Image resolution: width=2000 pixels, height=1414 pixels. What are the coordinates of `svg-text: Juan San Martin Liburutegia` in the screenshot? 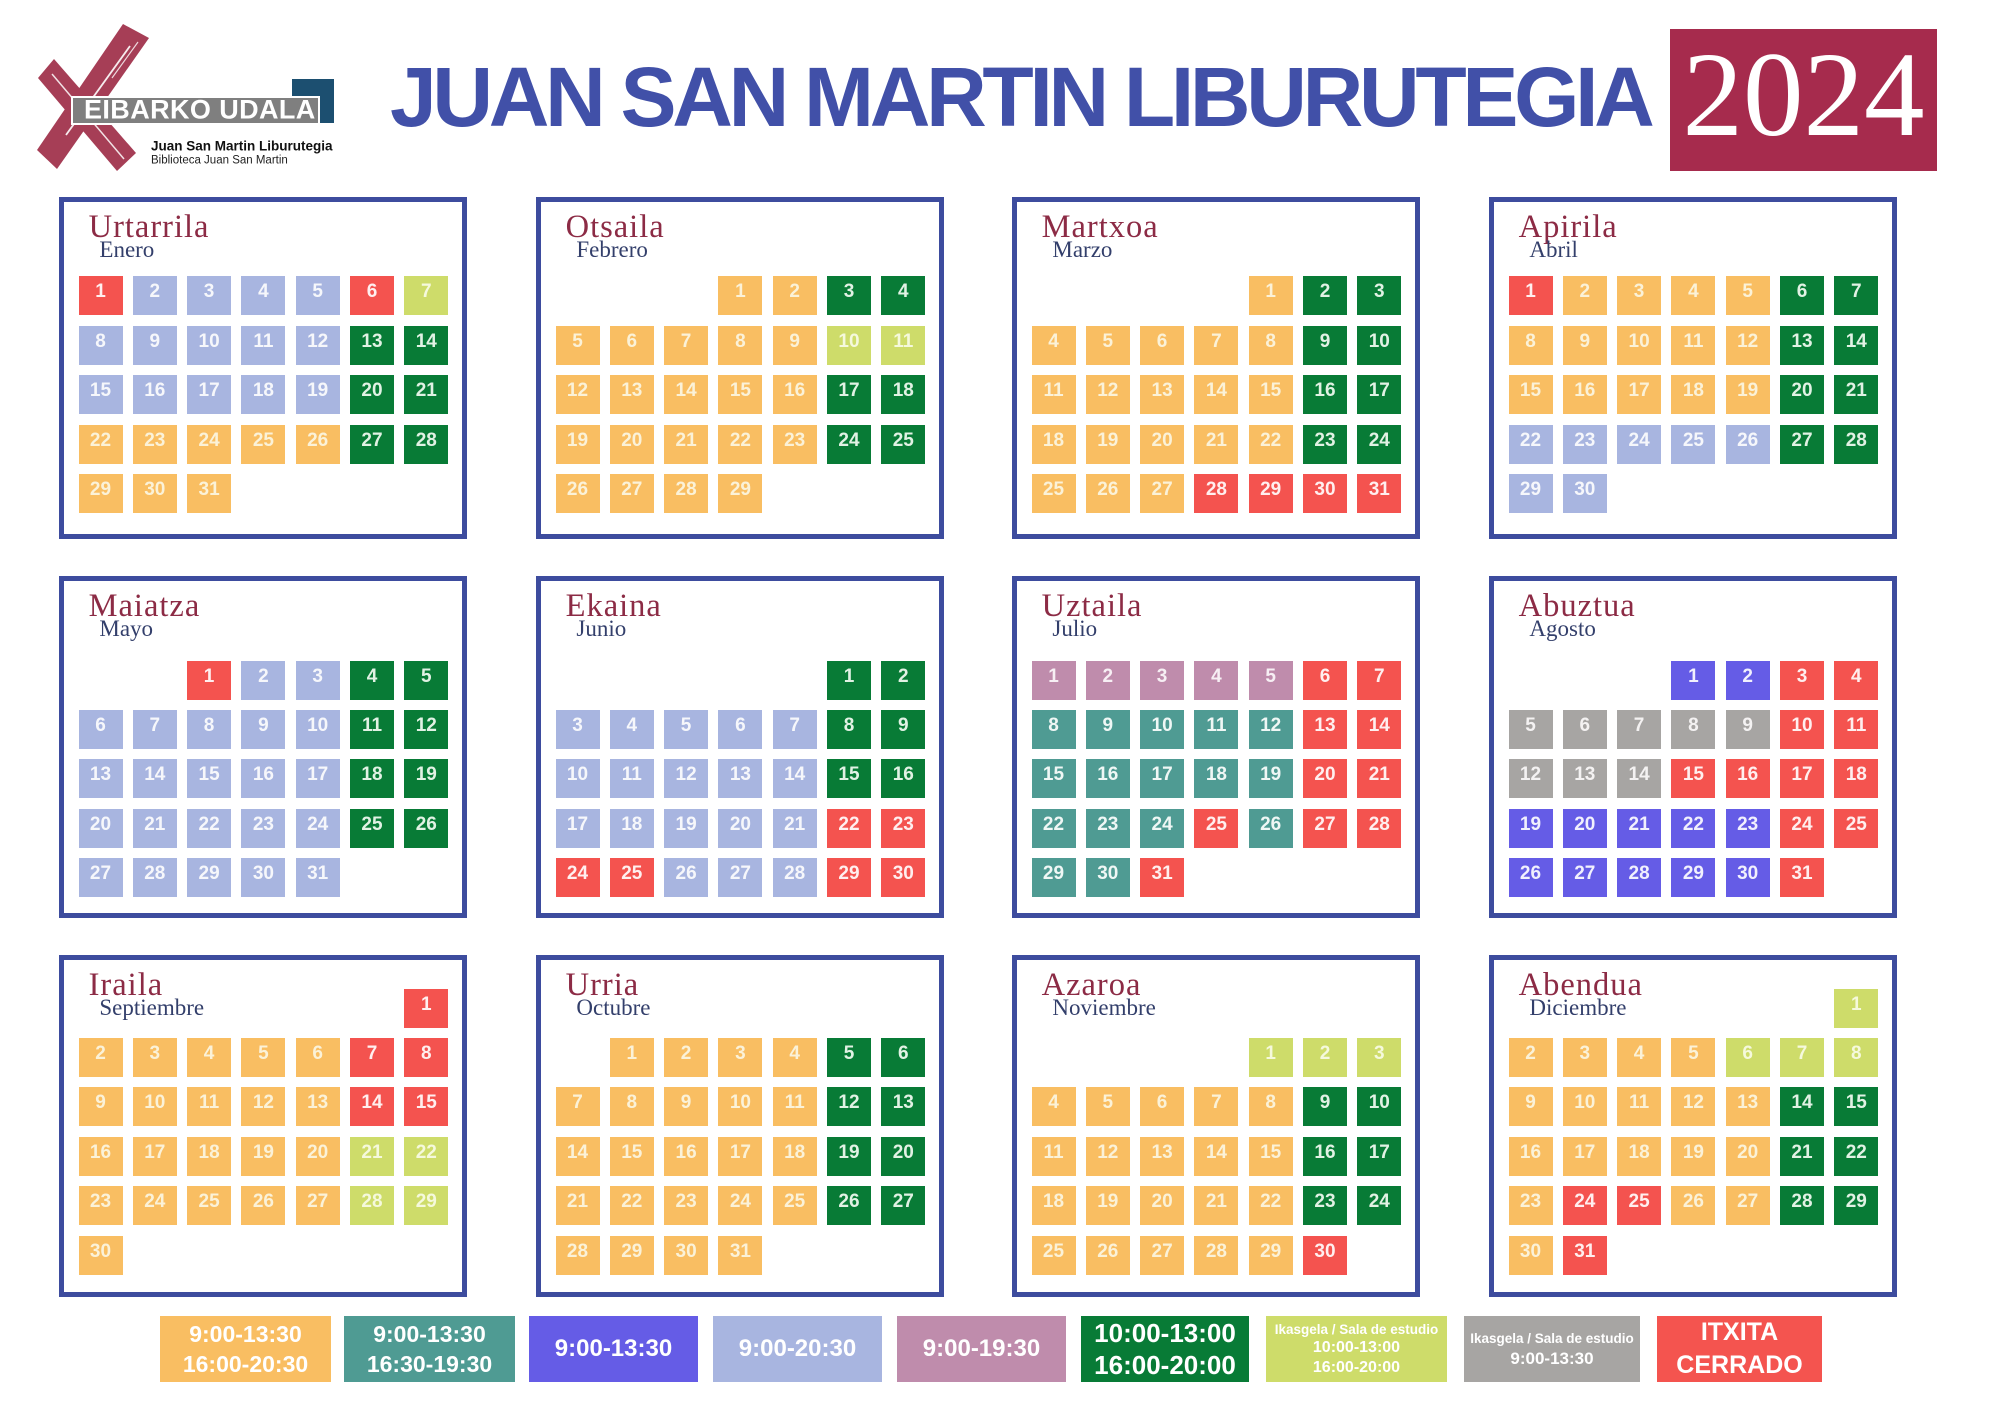 It's located at (242, 146).